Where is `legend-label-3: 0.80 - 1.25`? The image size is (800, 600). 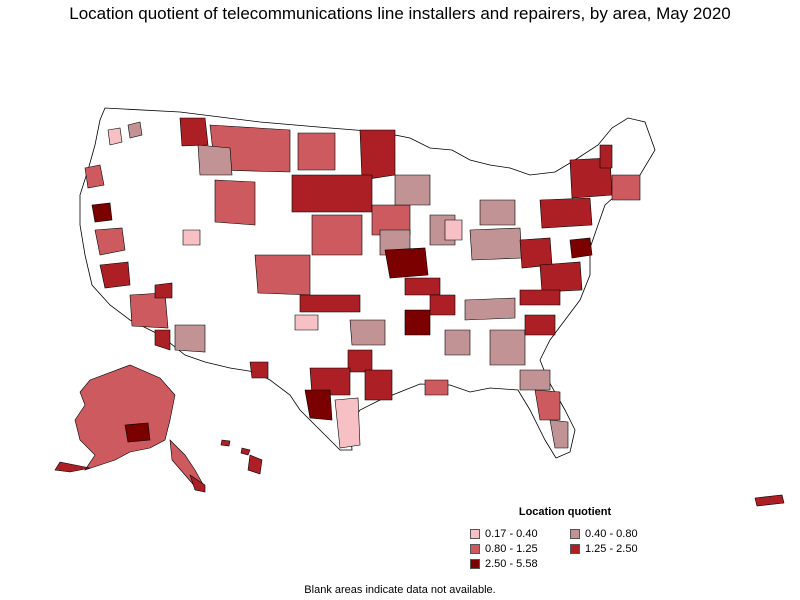
legend-label-3: 0.80 - 1.25 is located at coordinates (511, 549).